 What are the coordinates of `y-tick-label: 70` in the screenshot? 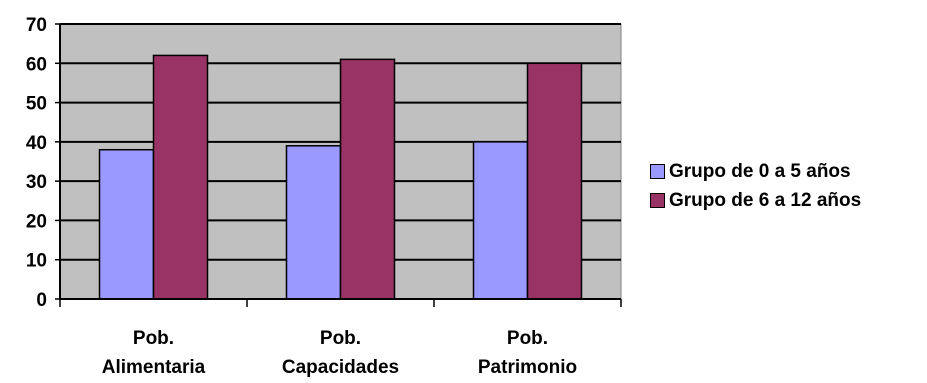 It's located at (36, 25).